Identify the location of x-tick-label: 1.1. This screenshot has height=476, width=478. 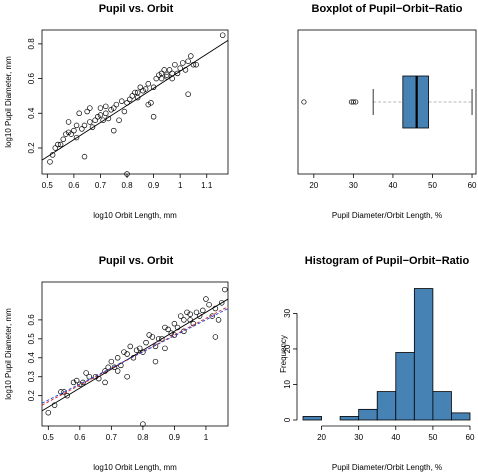
(207, 185).